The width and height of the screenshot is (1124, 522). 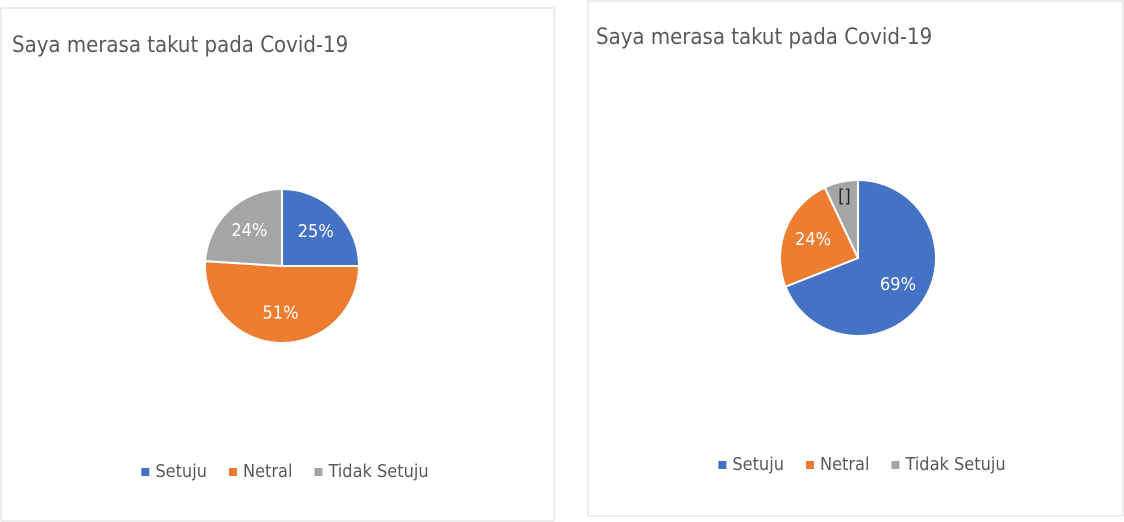 What do you see at coordinates (898, 284) in the screenshot?
I see `data-label: 69%` at bounding box center [898, 284].